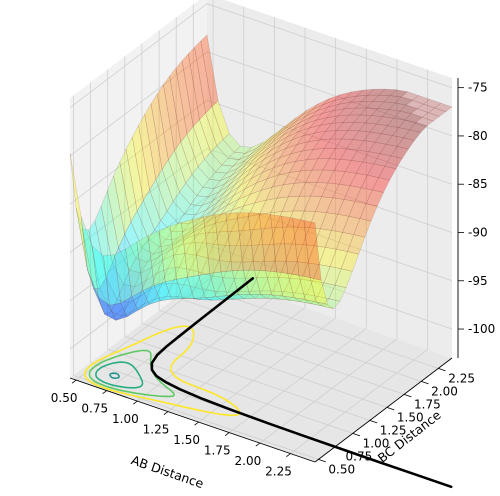  I want to click on x-tick-mark, so click(104, 392).